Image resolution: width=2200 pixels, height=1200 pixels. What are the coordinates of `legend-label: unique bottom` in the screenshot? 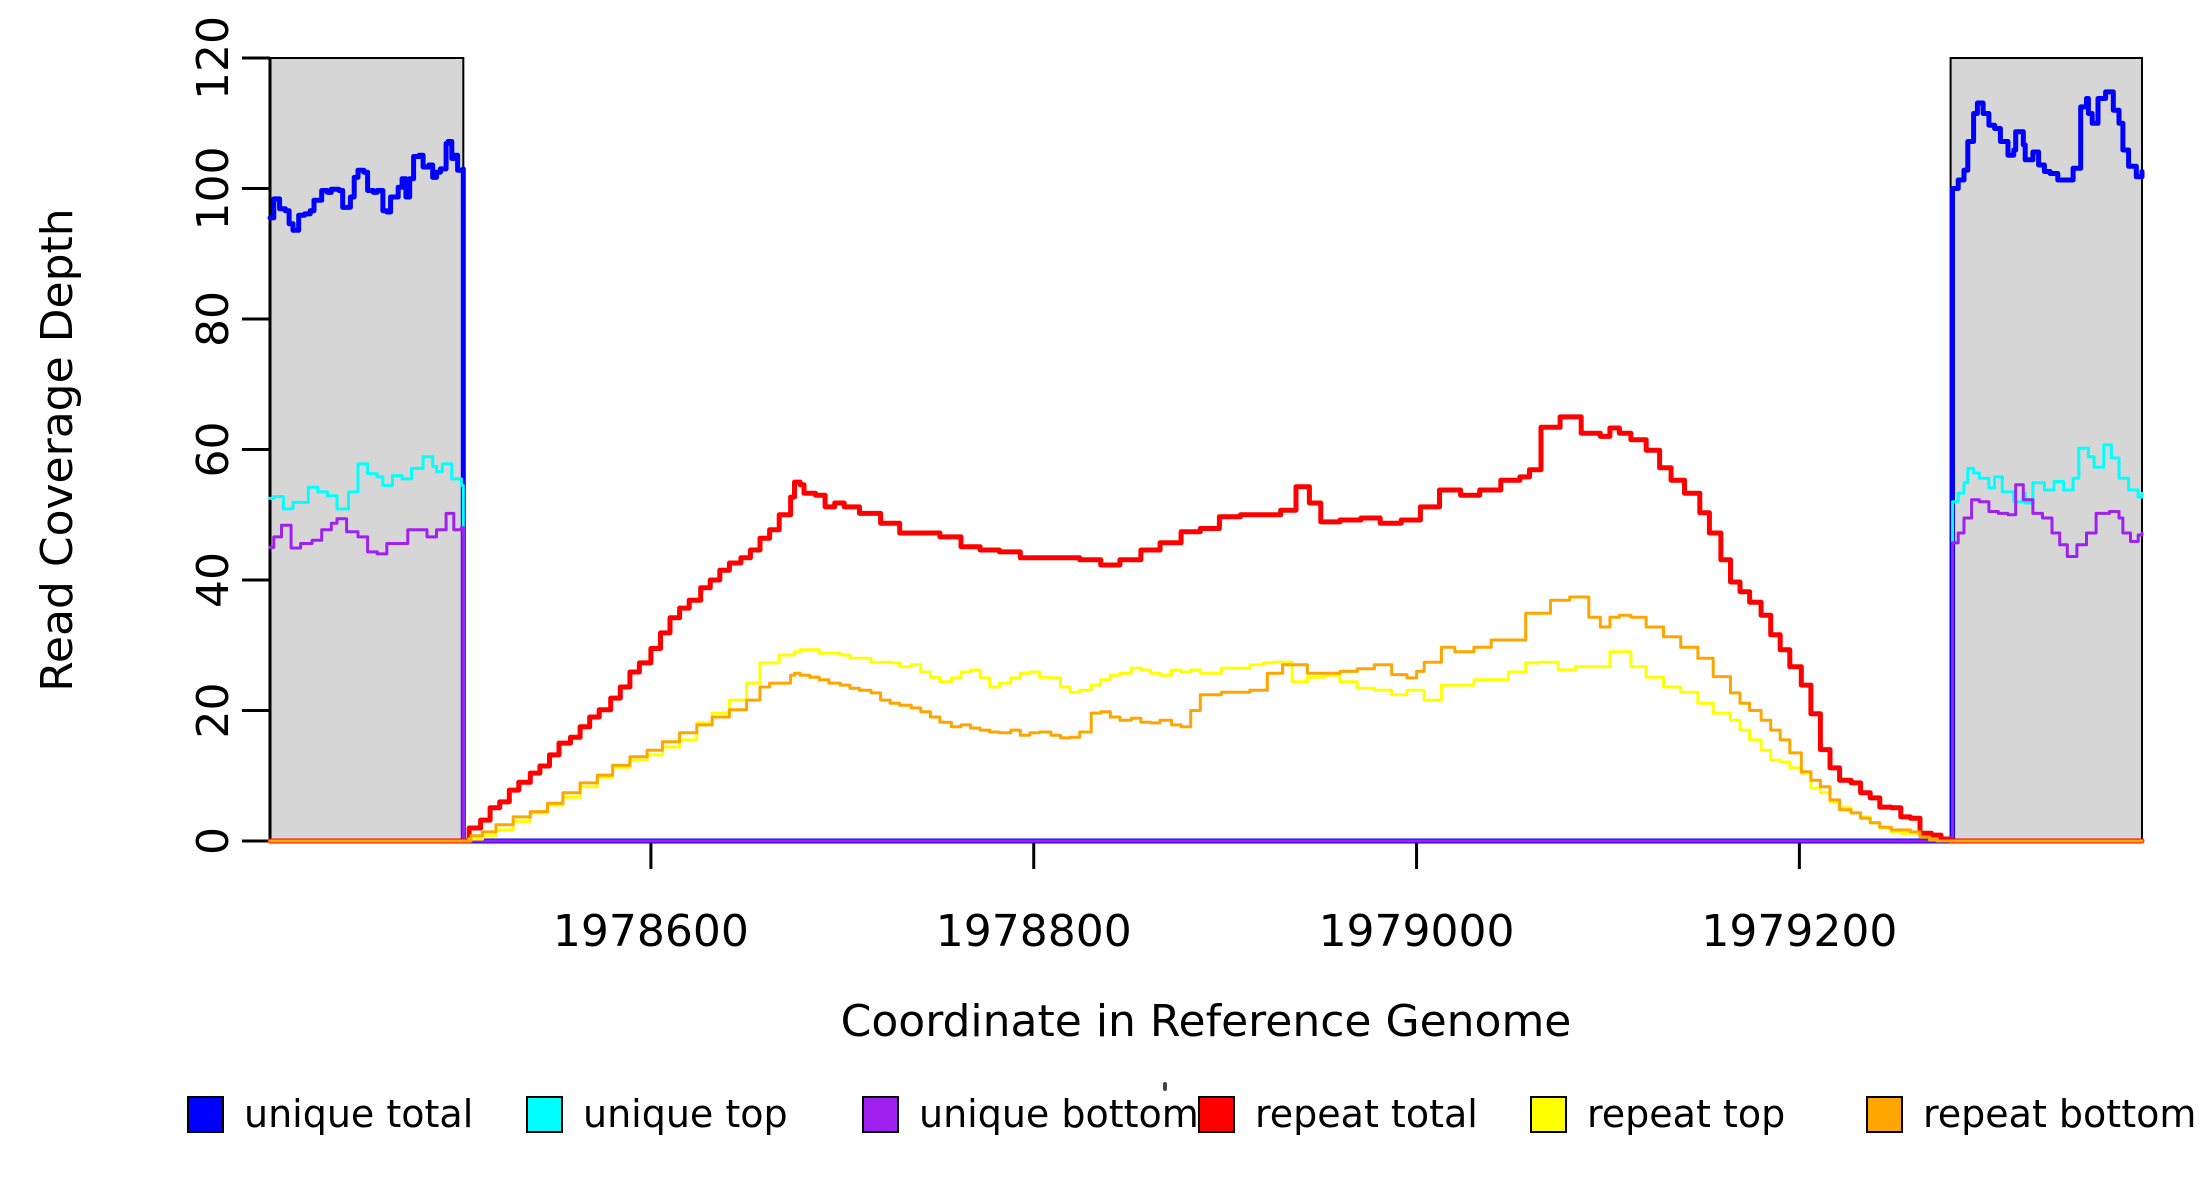 It's located at (1059, 1114).